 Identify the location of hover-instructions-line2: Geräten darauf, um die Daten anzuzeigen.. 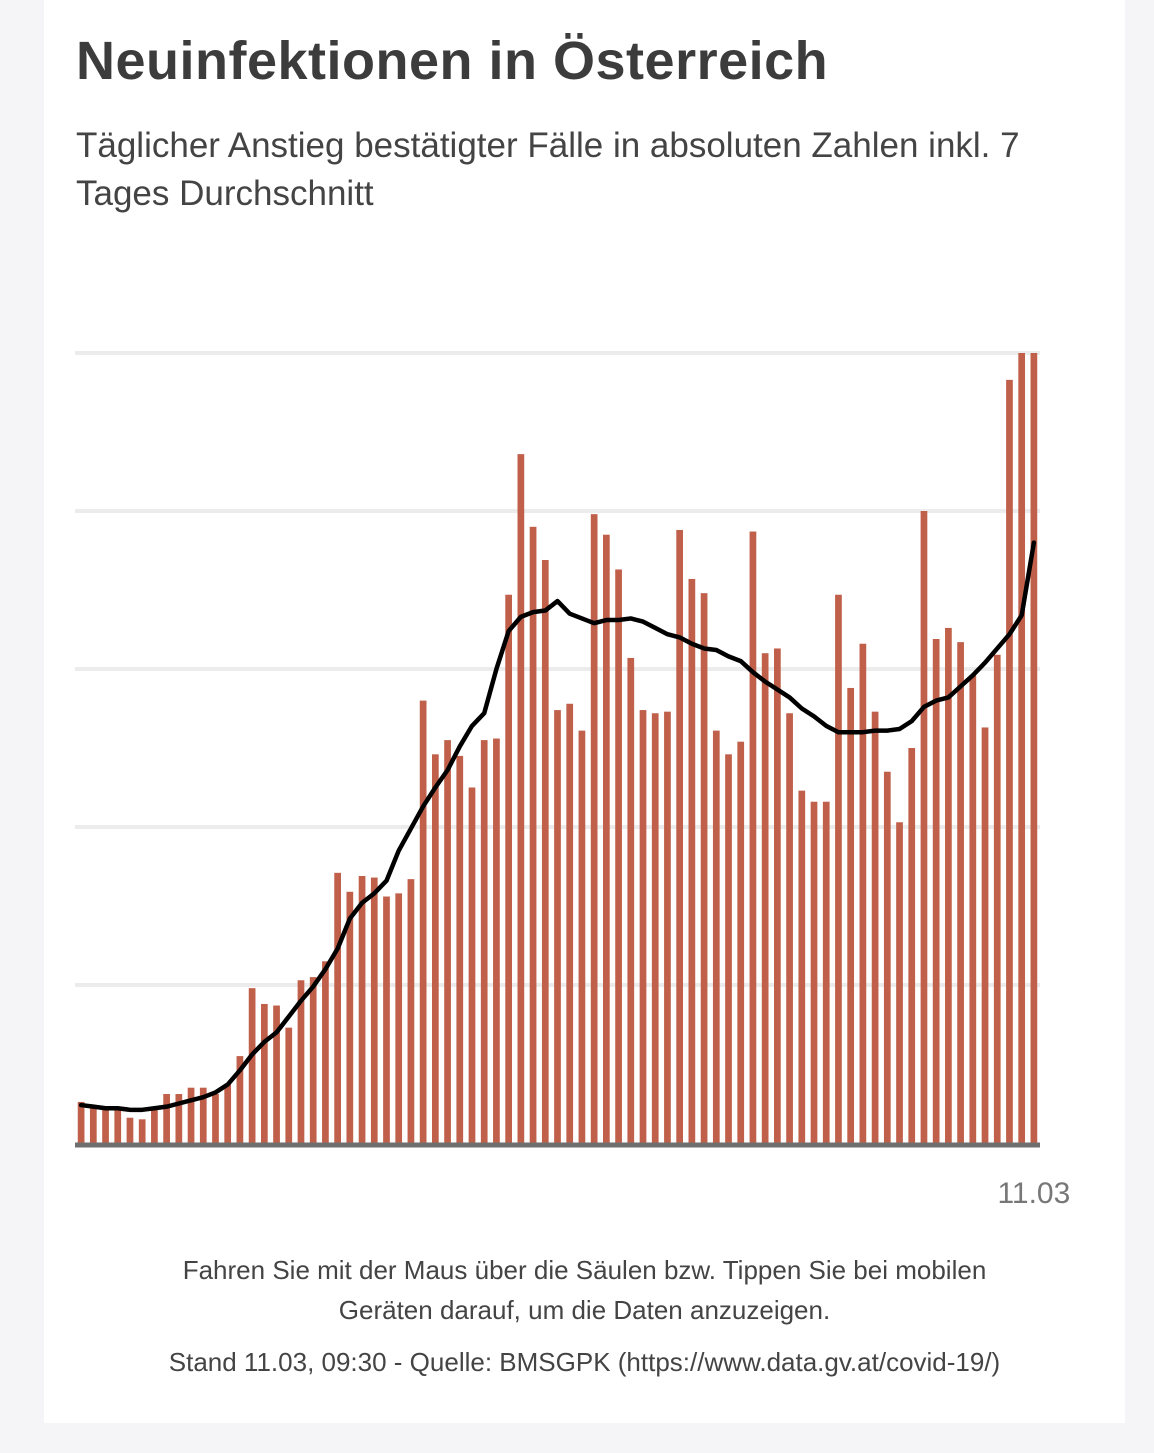
(584, 1310).